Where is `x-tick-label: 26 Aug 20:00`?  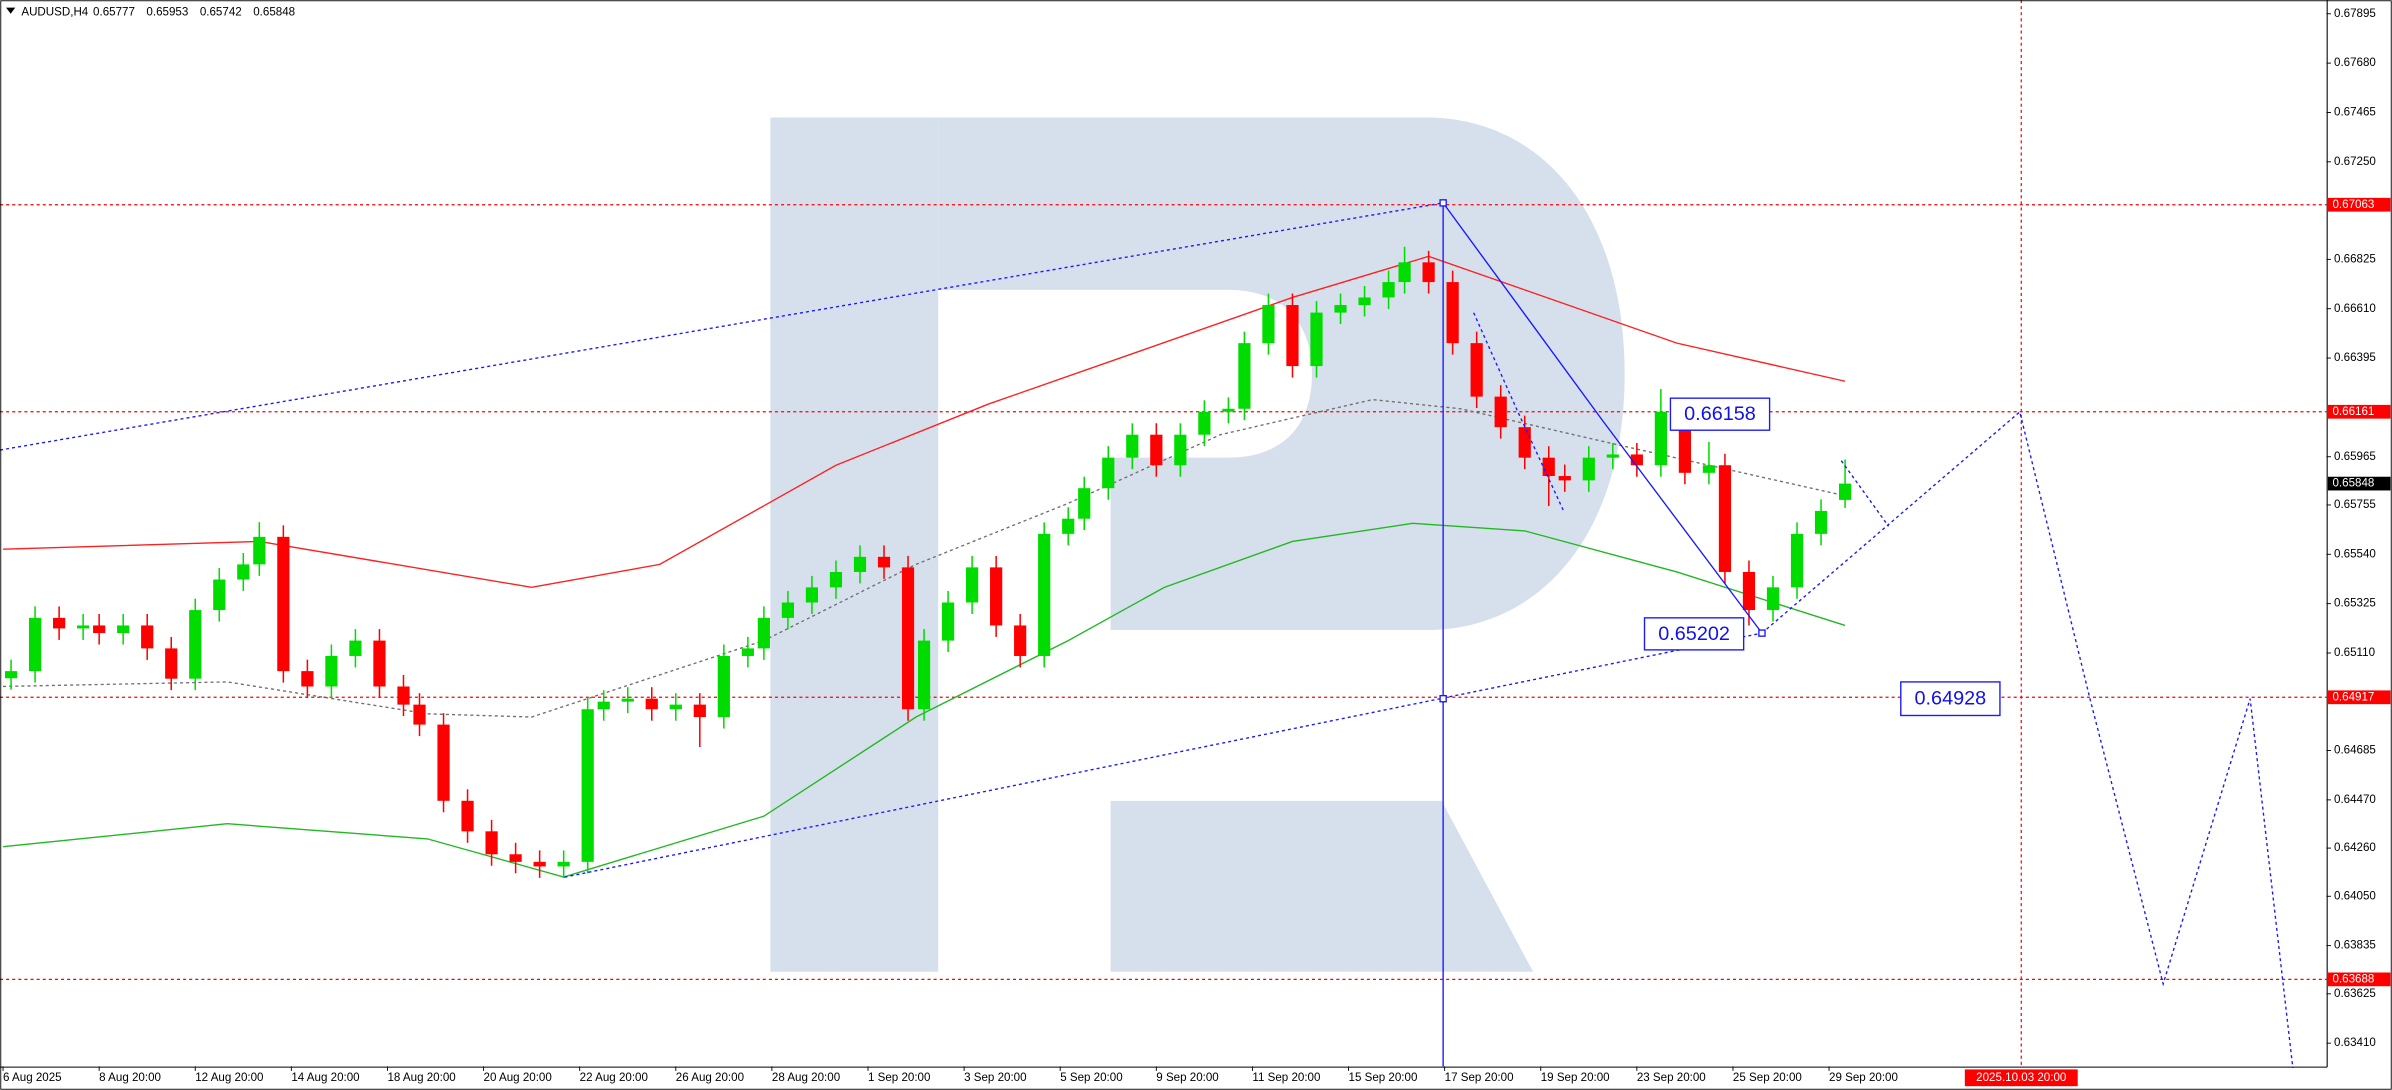 x-tick-label: 26 Aug 20:00 is located at coordinates (710, 1078).